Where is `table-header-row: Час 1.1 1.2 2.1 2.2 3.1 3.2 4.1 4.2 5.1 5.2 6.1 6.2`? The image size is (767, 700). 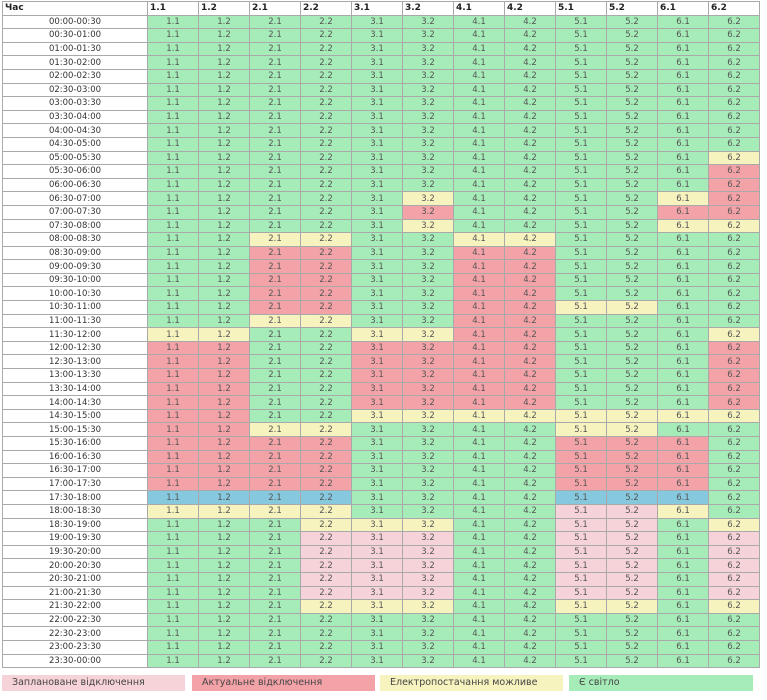
table-header-row: Час 1.1 1.2 2.1 2.2 3.1 3.2 4.1 4.2 5.1 5.2 6.1 6.2 is located at coordinates (381, 8).